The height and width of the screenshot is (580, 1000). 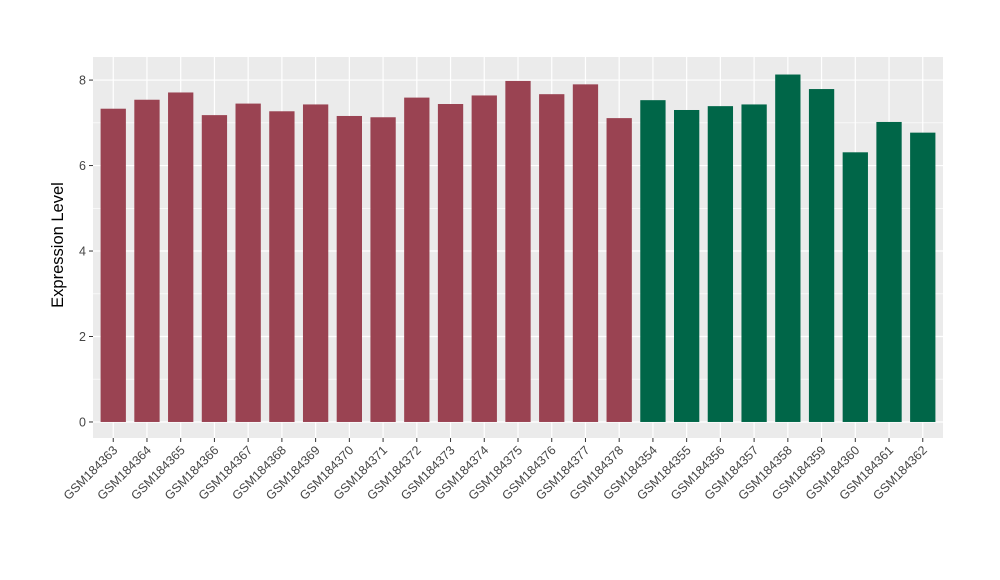 What do you see at coordinates (619, 270) in the screenshot?
I see `bar-GSM184378` at bounding box center [619, 270].